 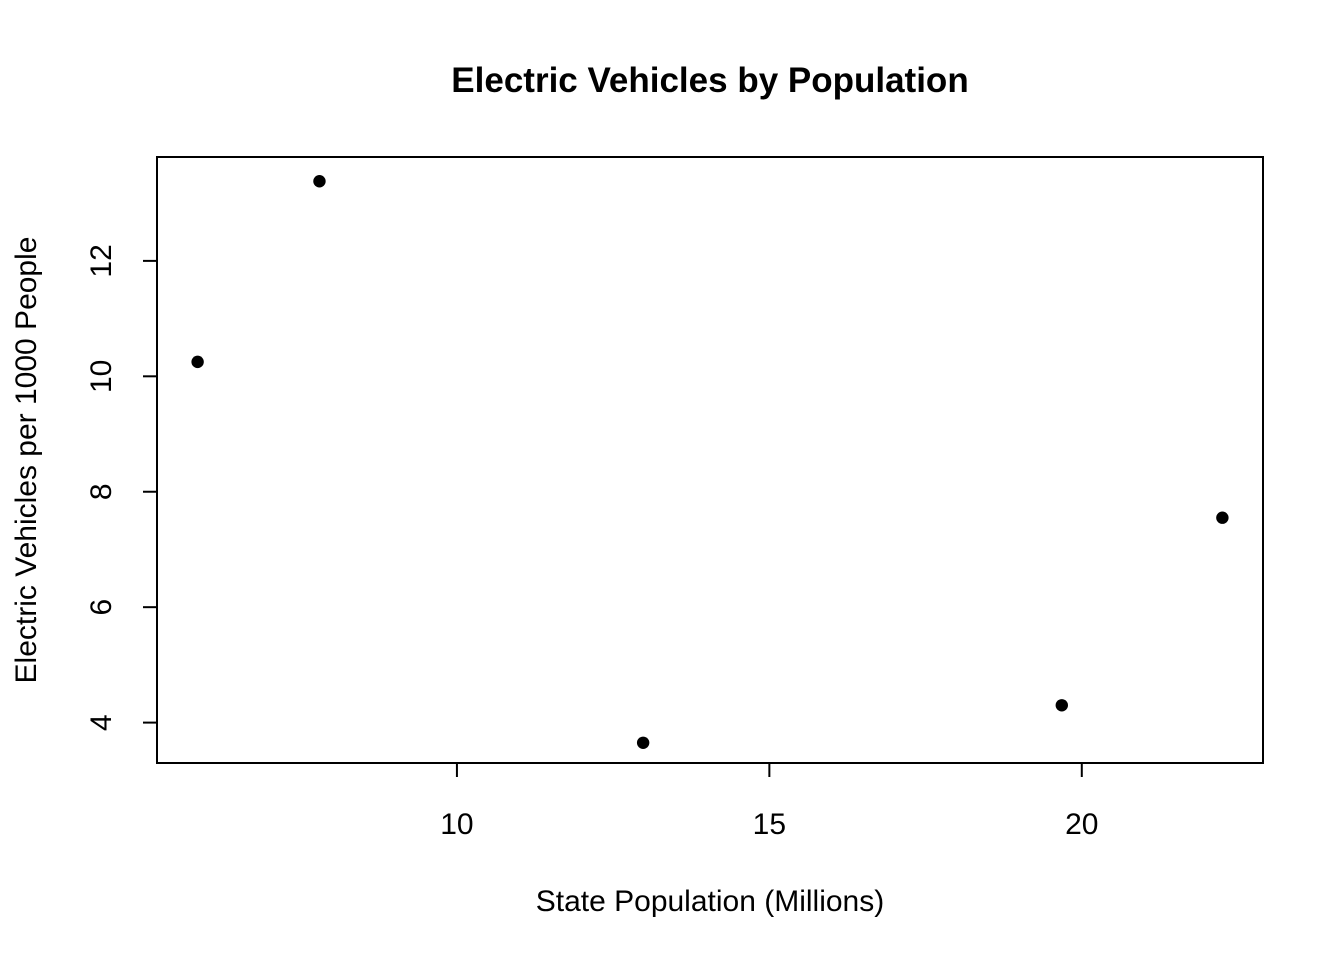 What do you see at coordinates (26, 460) in the screenshot?
I see `y-axis-label: Electric Vehicles per 1000 People` at bounding box center [26, 460].